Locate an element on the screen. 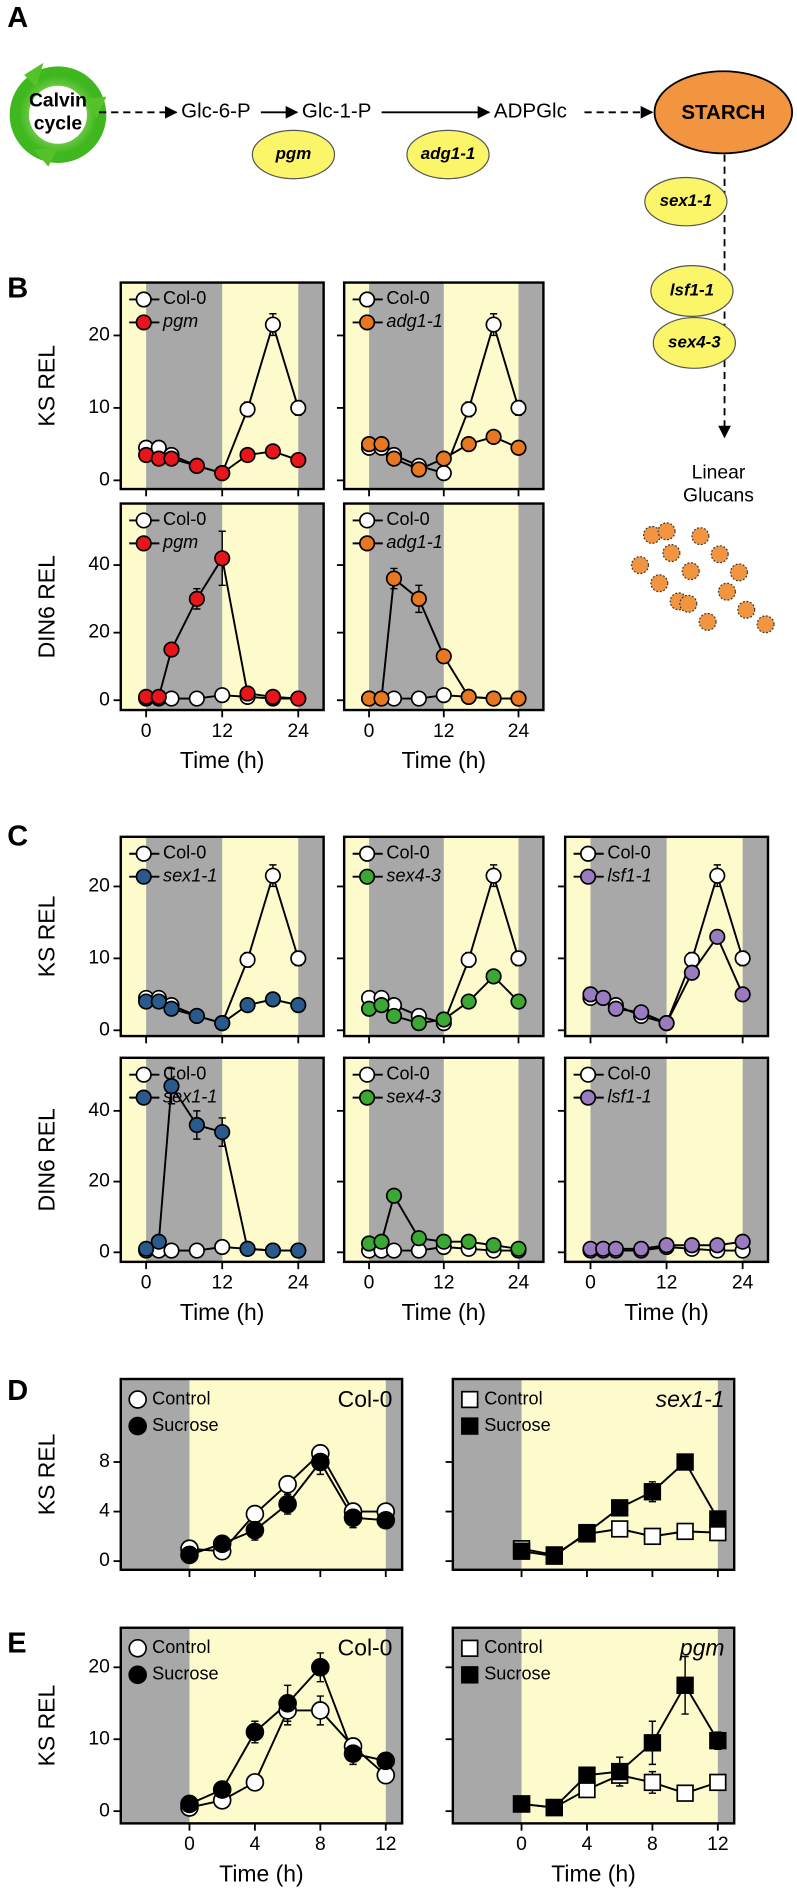 This screenshot has width=797, height=1891. chart-title: Col-0 is located at coordinates (365, 1648).